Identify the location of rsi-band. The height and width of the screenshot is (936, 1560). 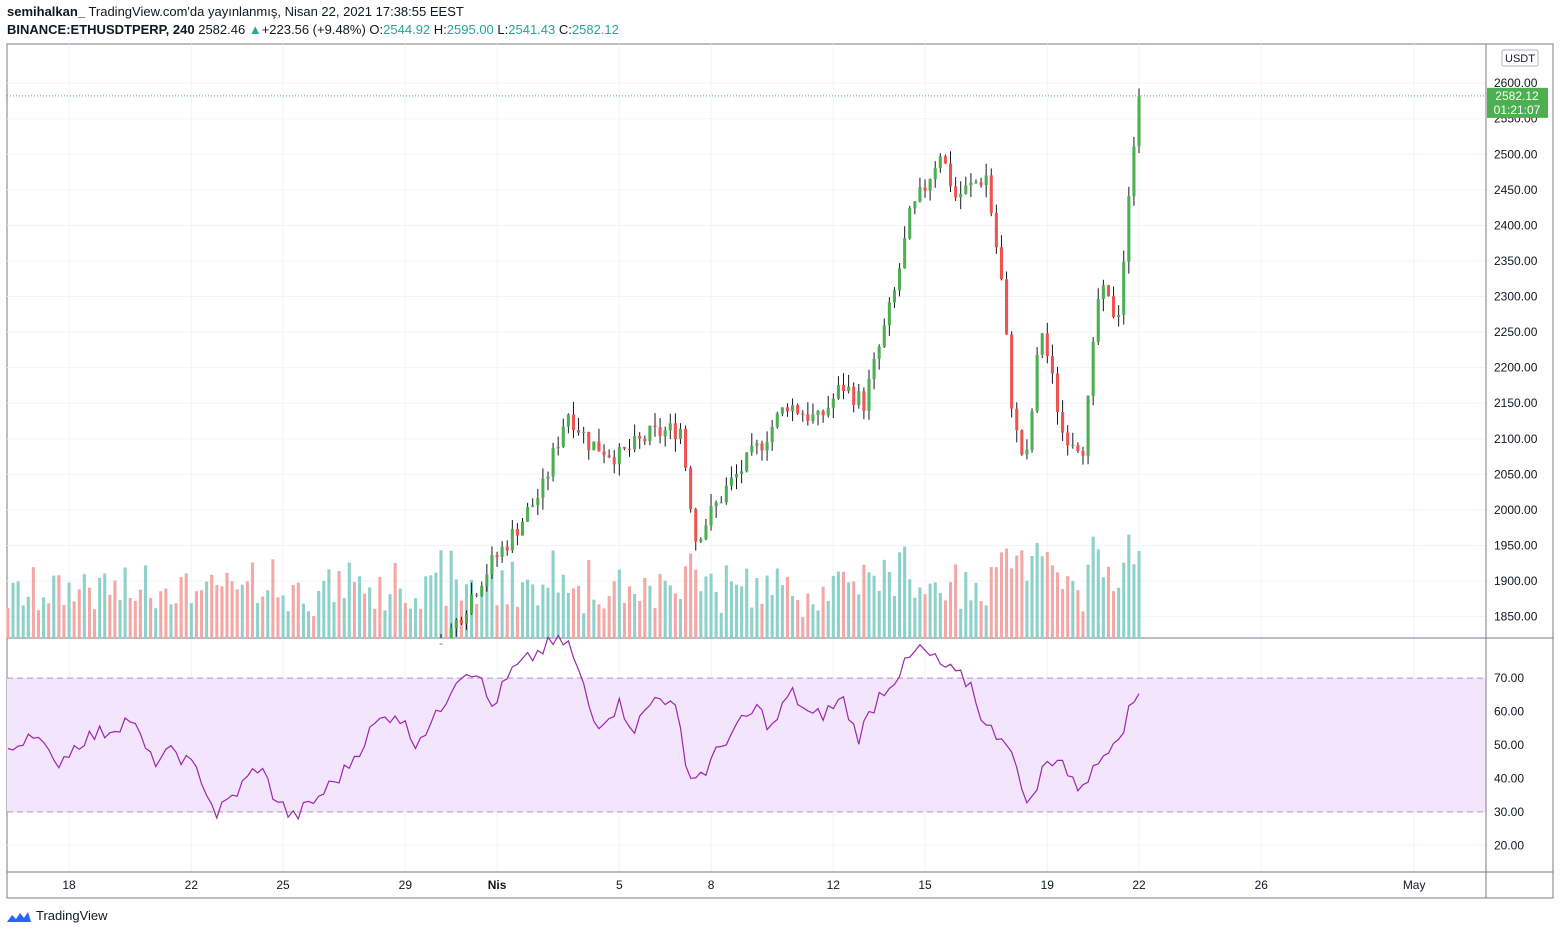
(746, 745).